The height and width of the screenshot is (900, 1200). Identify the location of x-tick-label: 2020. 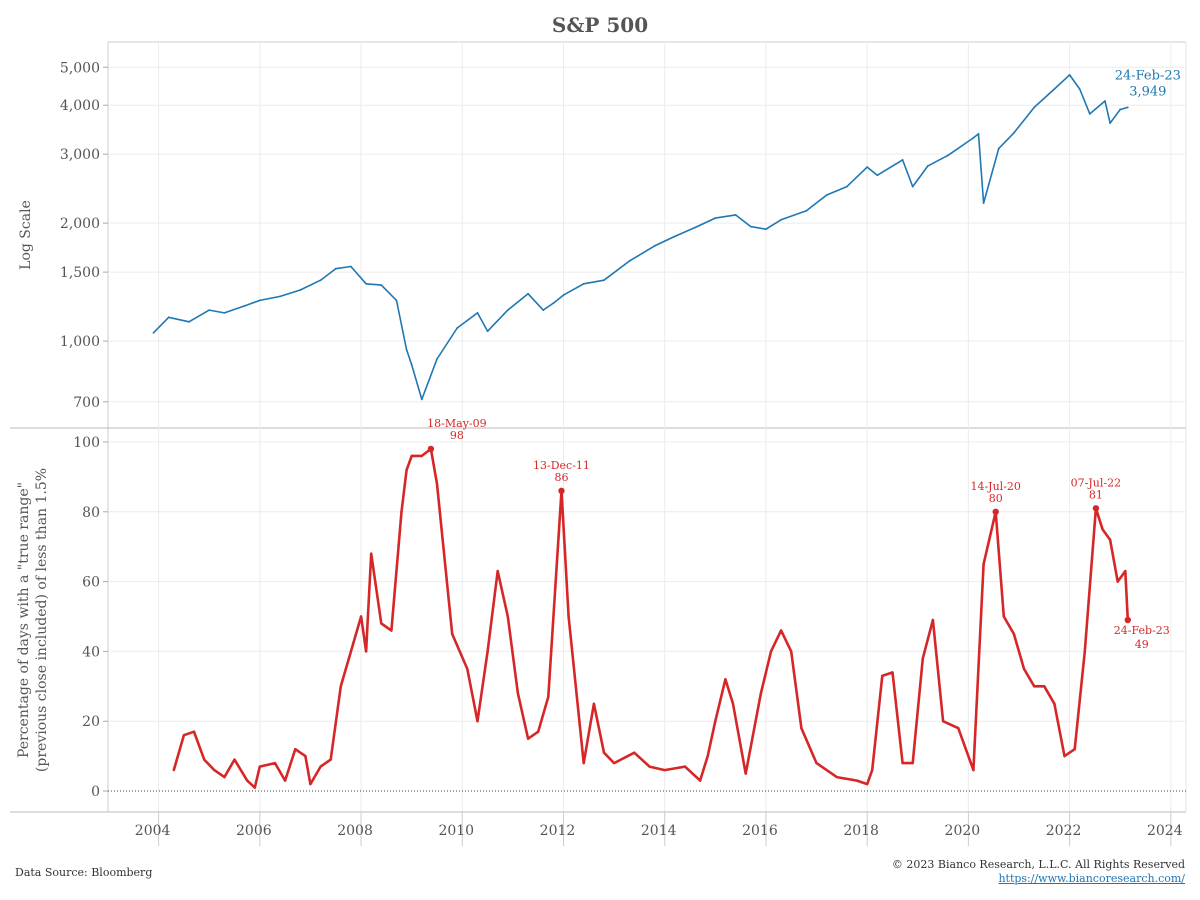
(963, 831).